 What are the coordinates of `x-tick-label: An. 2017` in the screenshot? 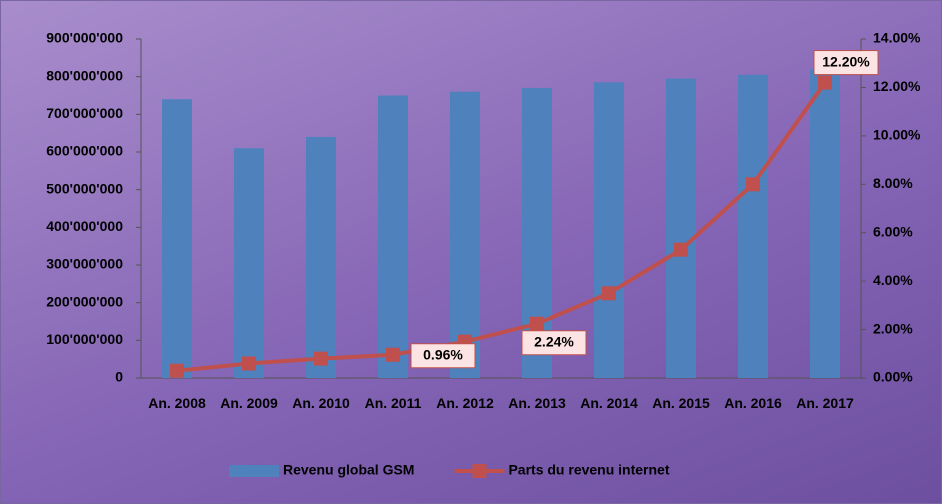 It's located at (825, 403).